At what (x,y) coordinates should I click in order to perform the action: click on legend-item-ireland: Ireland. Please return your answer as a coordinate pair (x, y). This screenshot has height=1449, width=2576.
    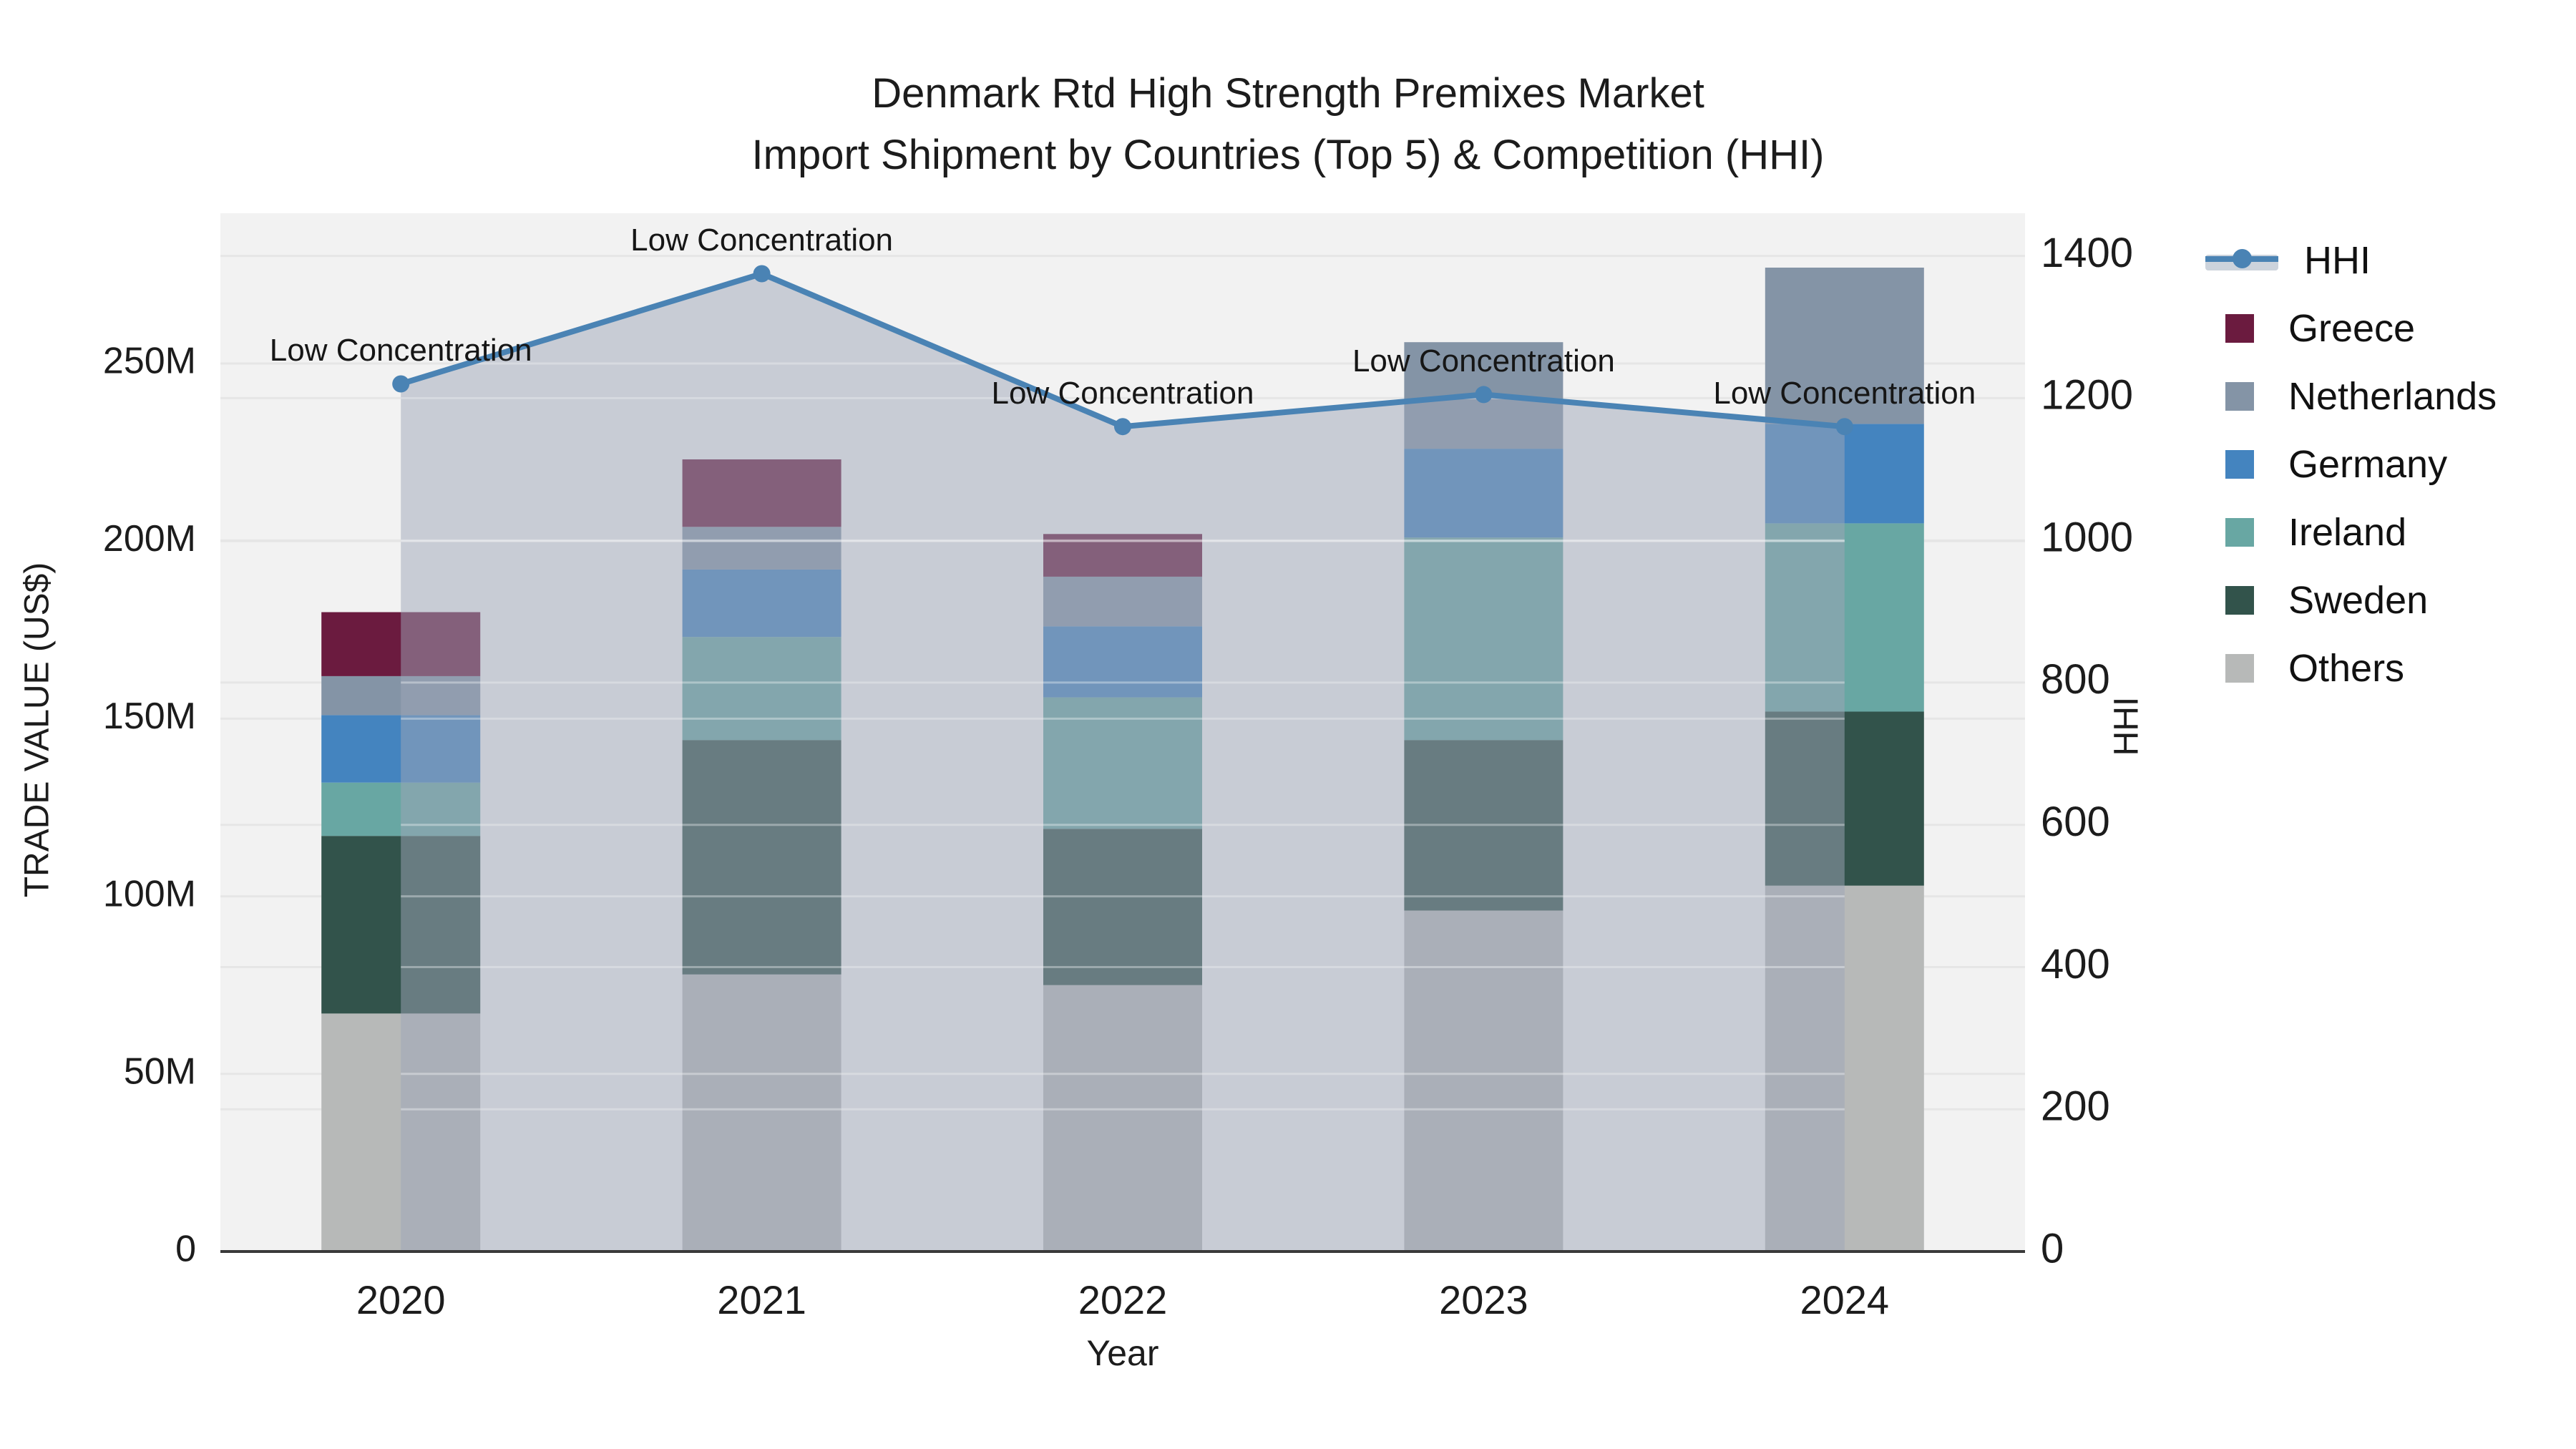
    Looking at the image, I should click on (2351, 532).